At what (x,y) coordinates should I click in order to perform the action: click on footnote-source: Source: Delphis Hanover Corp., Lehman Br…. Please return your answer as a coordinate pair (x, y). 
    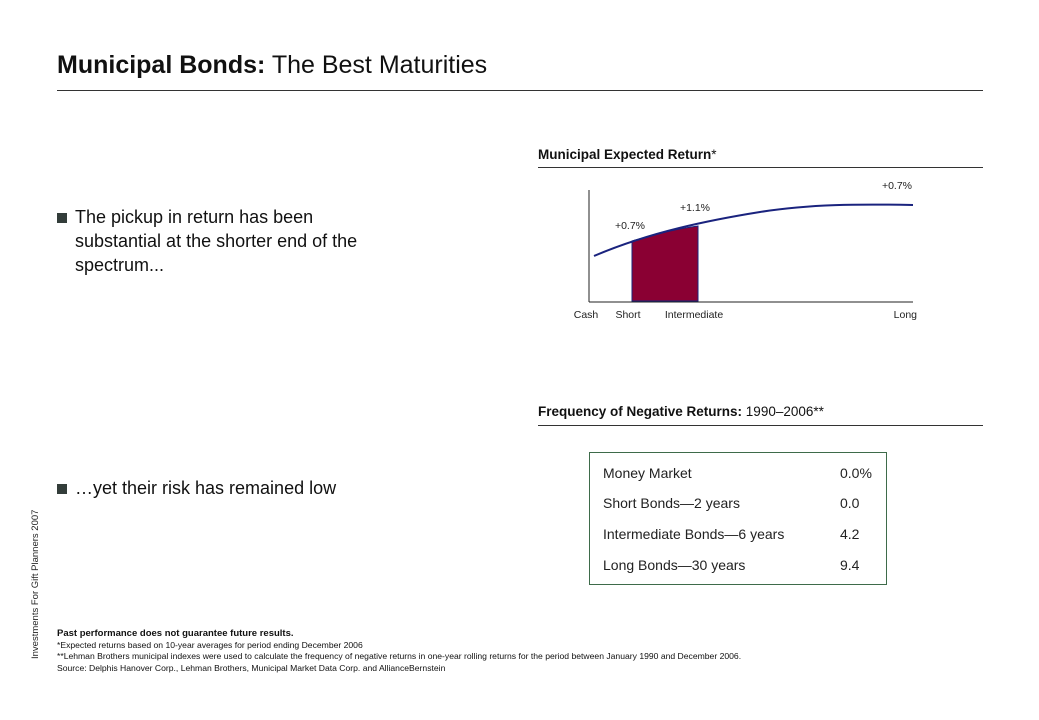
    Looking at the image, I should click on (251, 667).